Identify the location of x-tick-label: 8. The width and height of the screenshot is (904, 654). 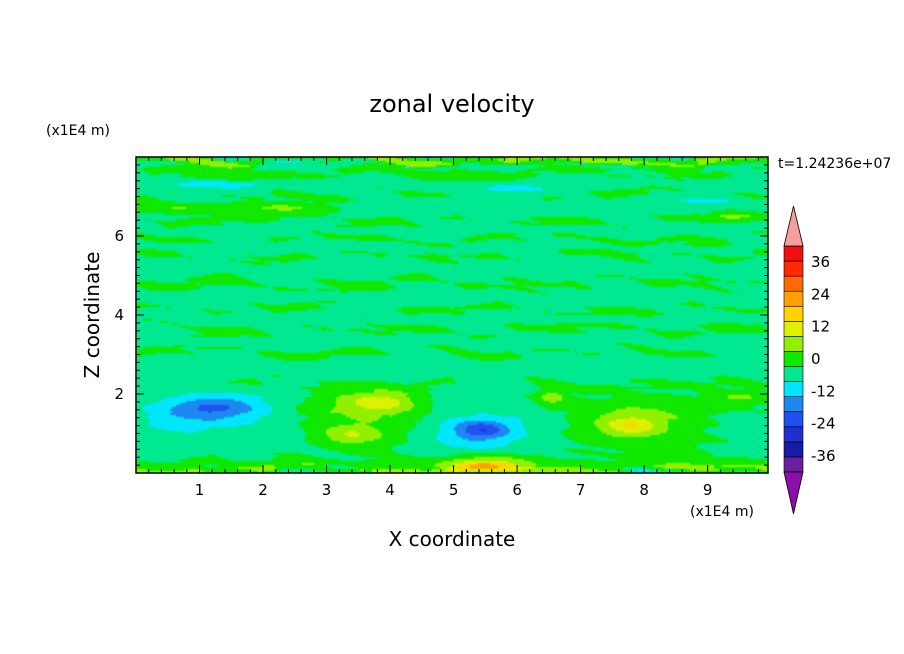
(644, 490).